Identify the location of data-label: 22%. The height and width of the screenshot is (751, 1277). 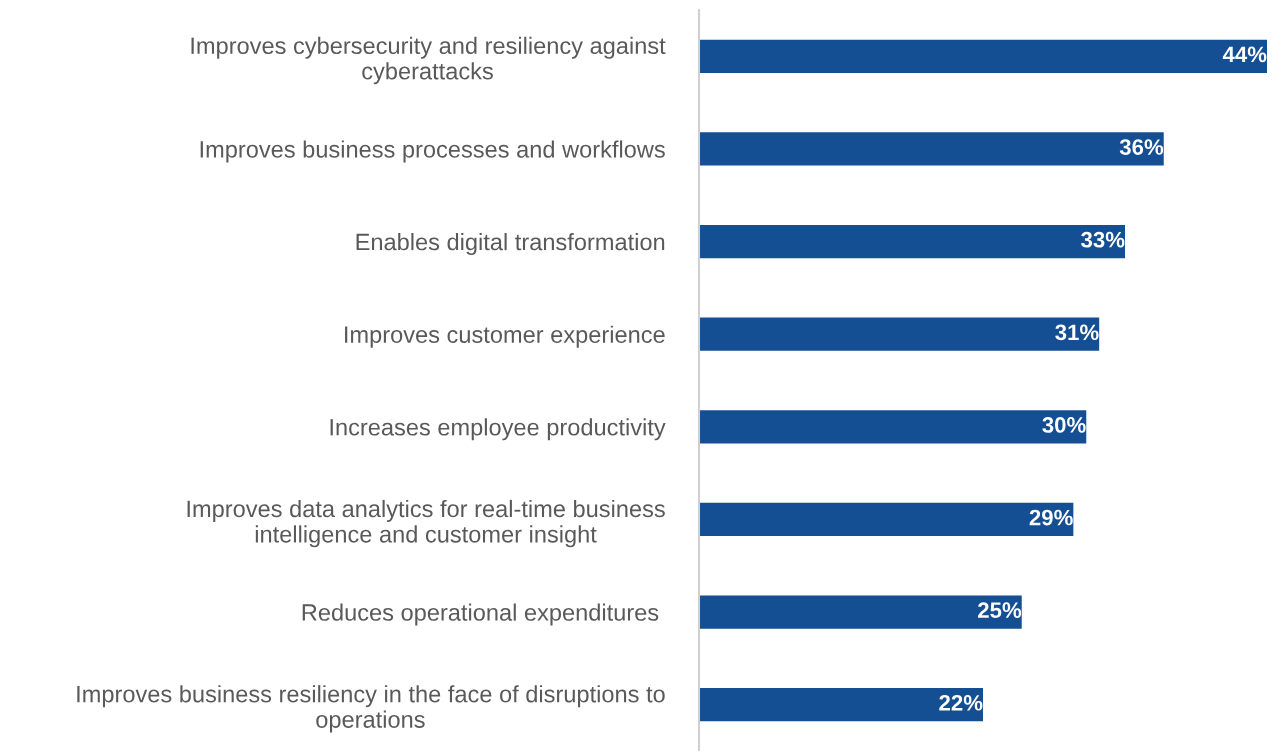
(961, 702).